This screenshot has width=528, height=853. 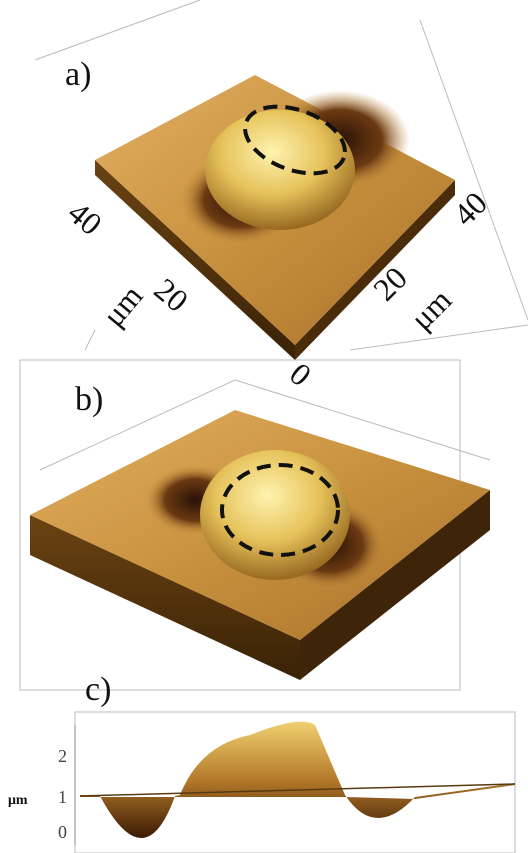 I want to click on axis-label: 0, so click(x=300, y=374).